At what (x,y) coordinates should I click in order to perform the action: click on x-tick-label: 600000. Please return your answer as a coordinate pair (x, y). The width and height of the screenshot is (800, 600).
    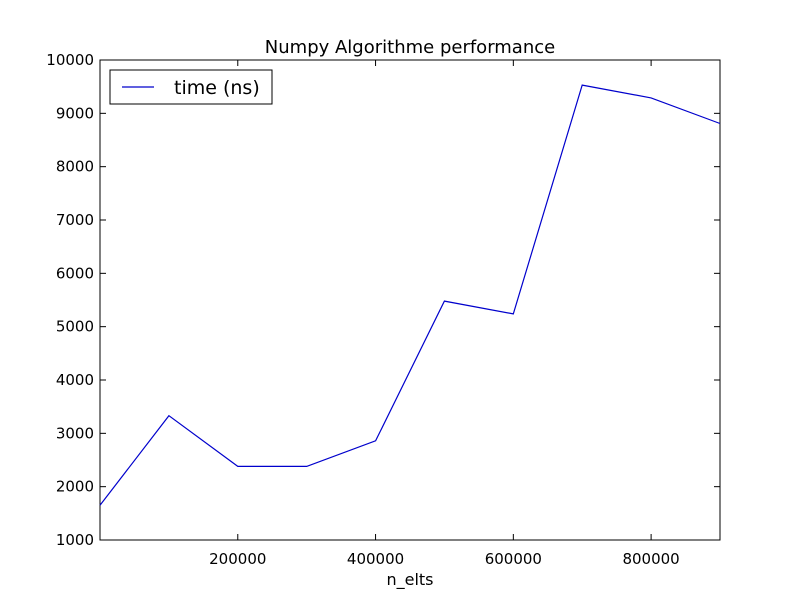
    Looking at the image, I should click on (513, 559).